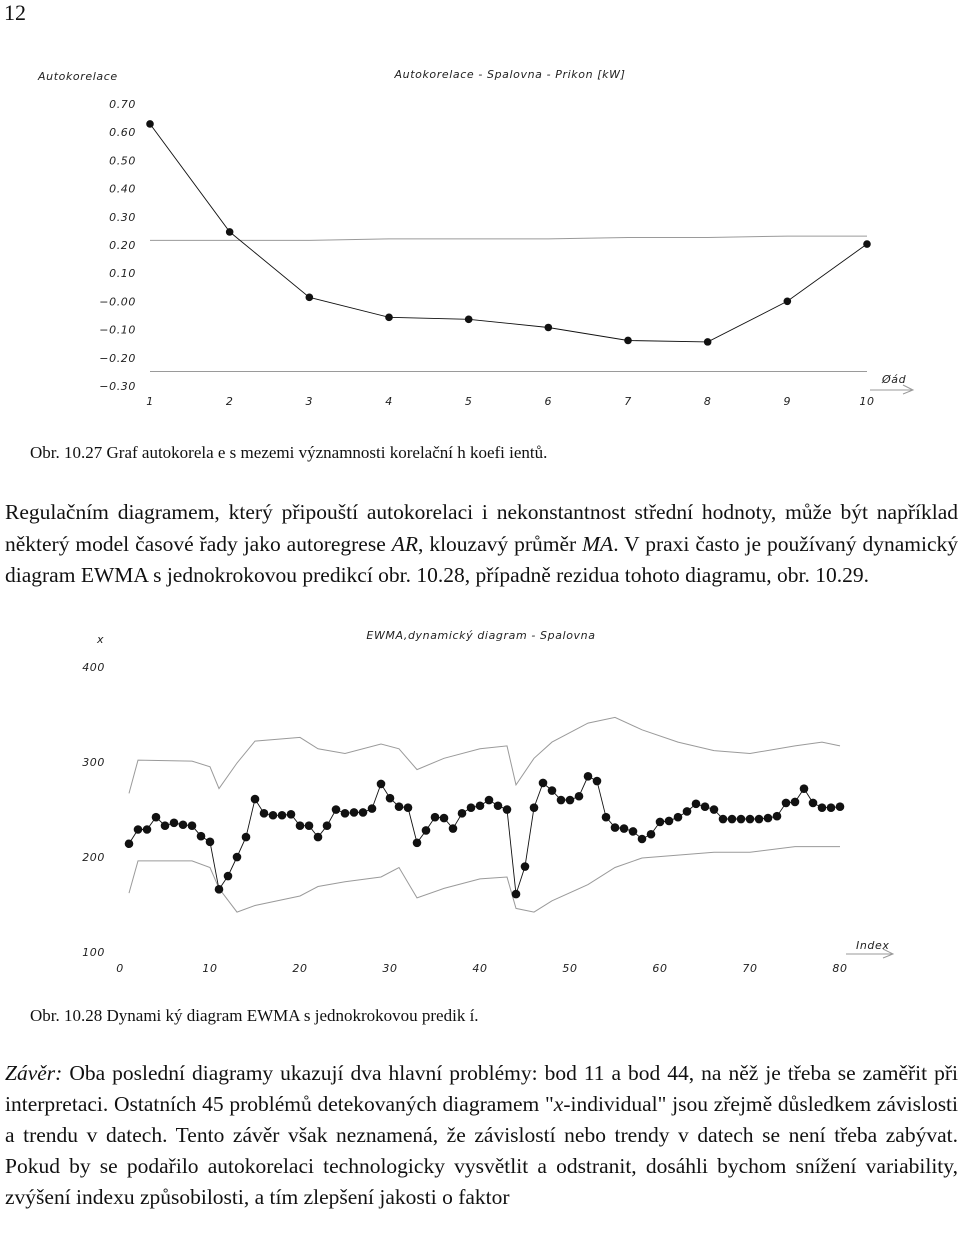  What do you see at coordinates (872, 945) in the screenshot?
I see `x-axis-label: Index` at bounding box center [872, 945].